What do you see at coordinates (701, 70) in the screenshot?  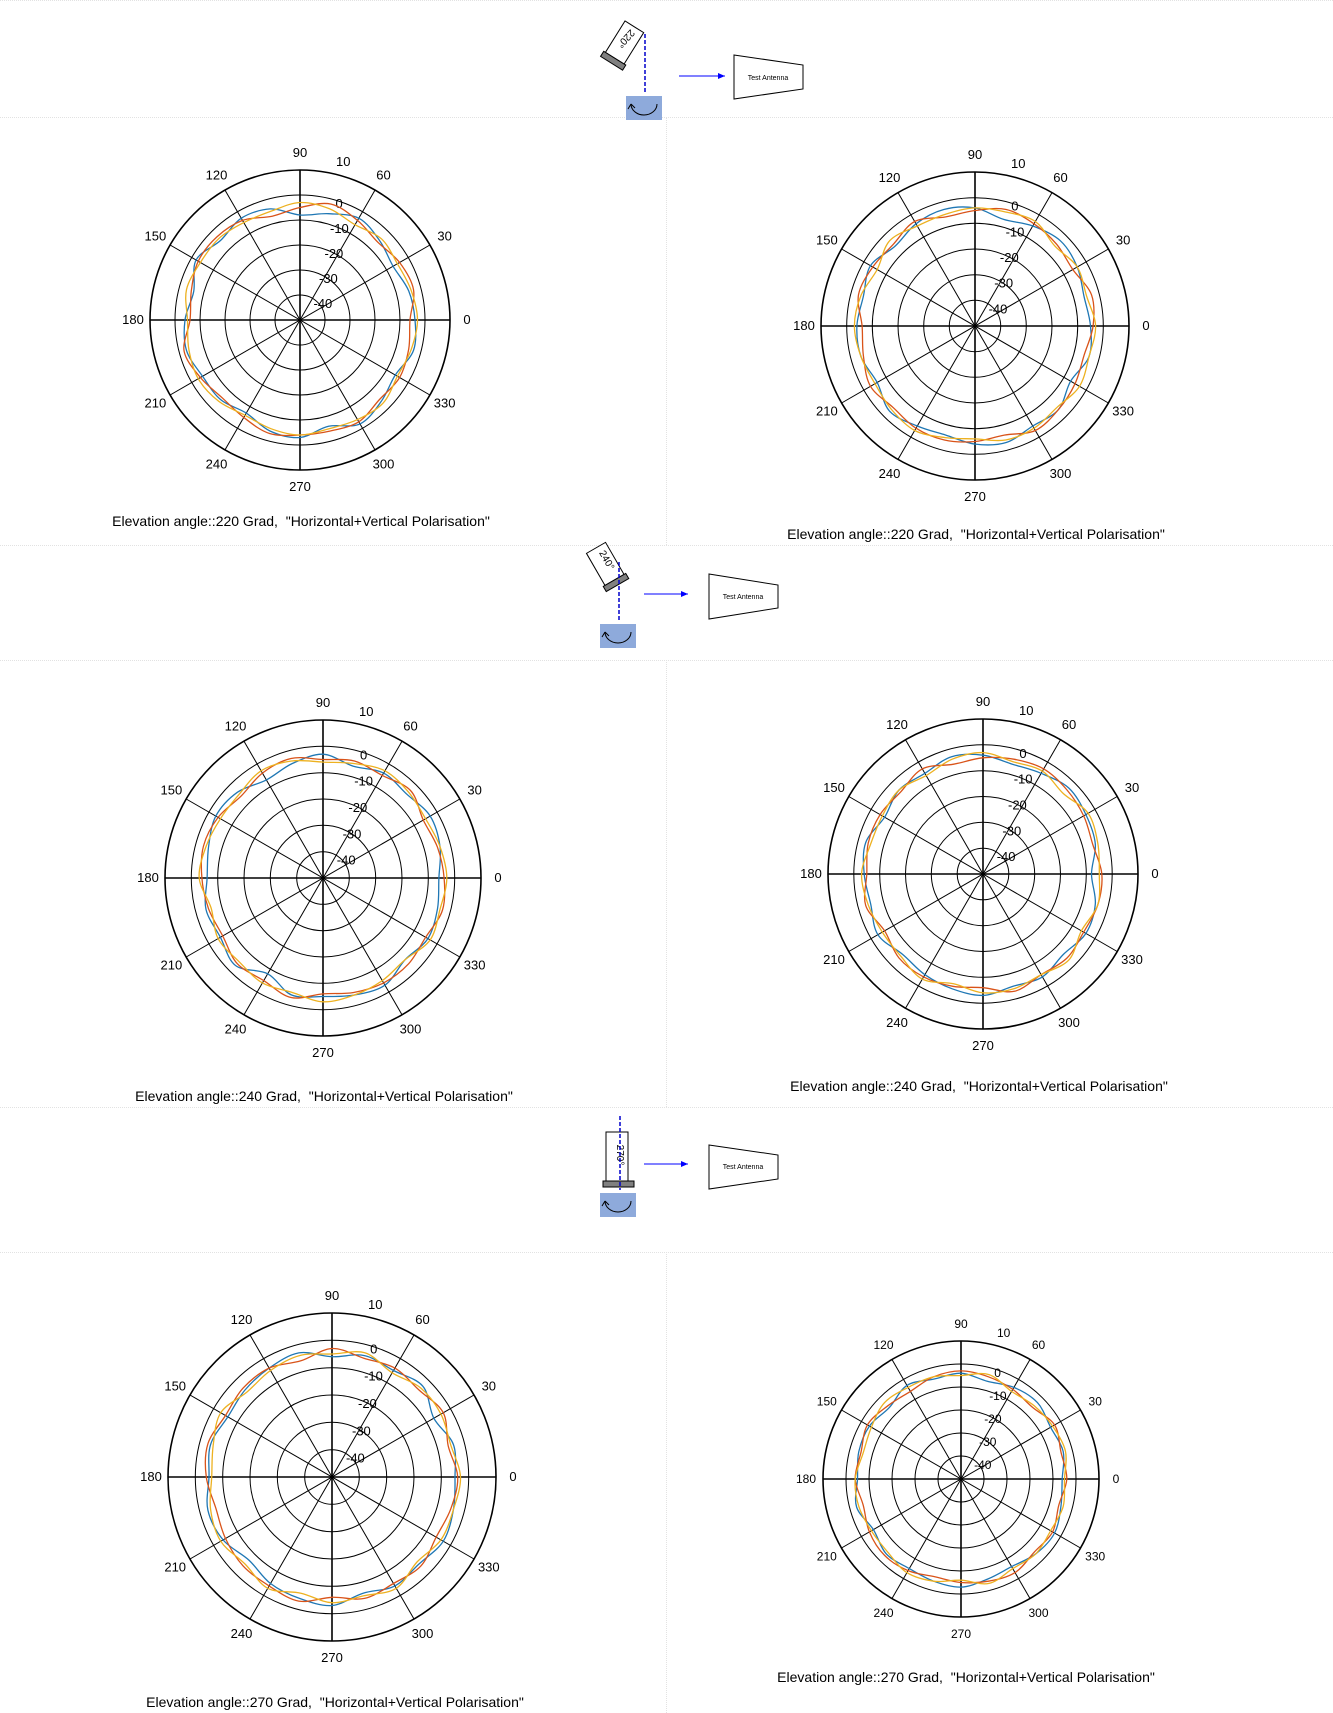 I see `setup-diagram: 220° Test Antenna` at bounding box center [701, 70].